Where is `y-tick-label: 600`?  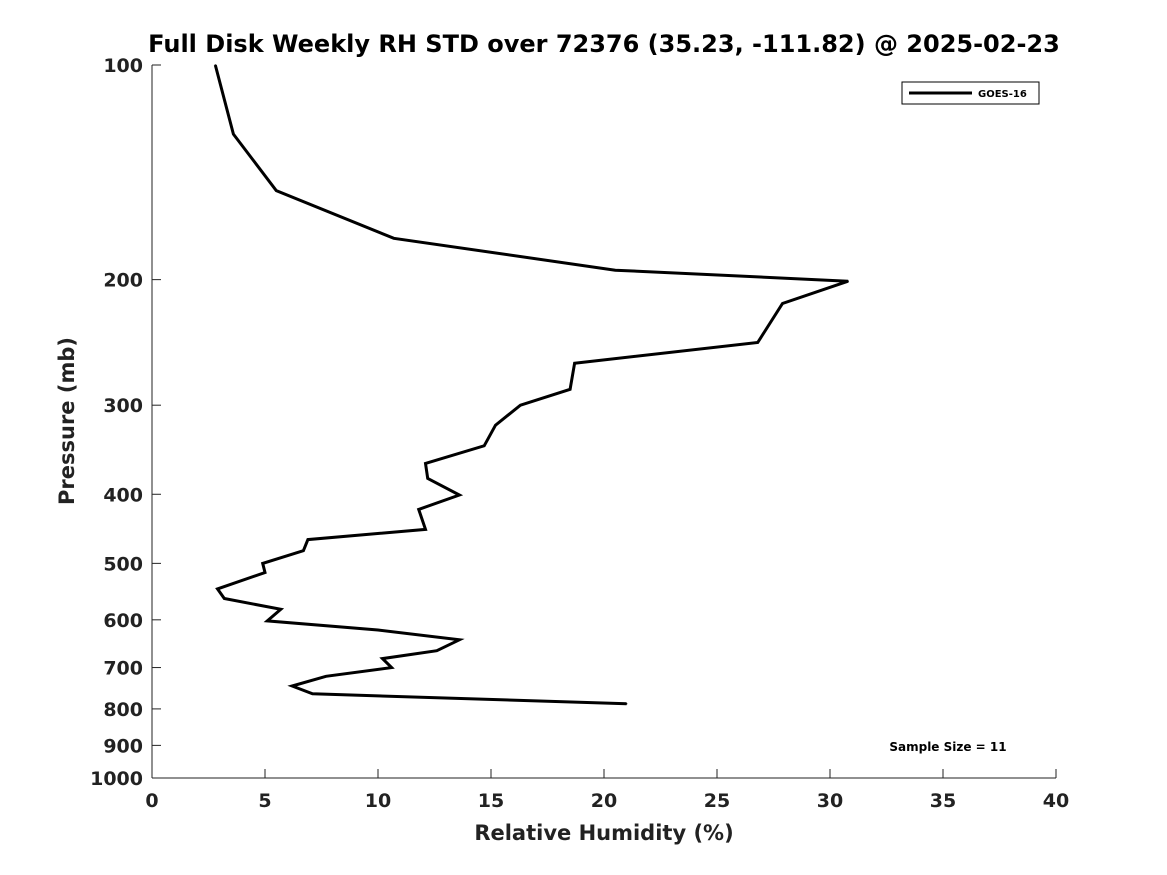
y-tick-label: 600 is located at coordinates (123, 621).